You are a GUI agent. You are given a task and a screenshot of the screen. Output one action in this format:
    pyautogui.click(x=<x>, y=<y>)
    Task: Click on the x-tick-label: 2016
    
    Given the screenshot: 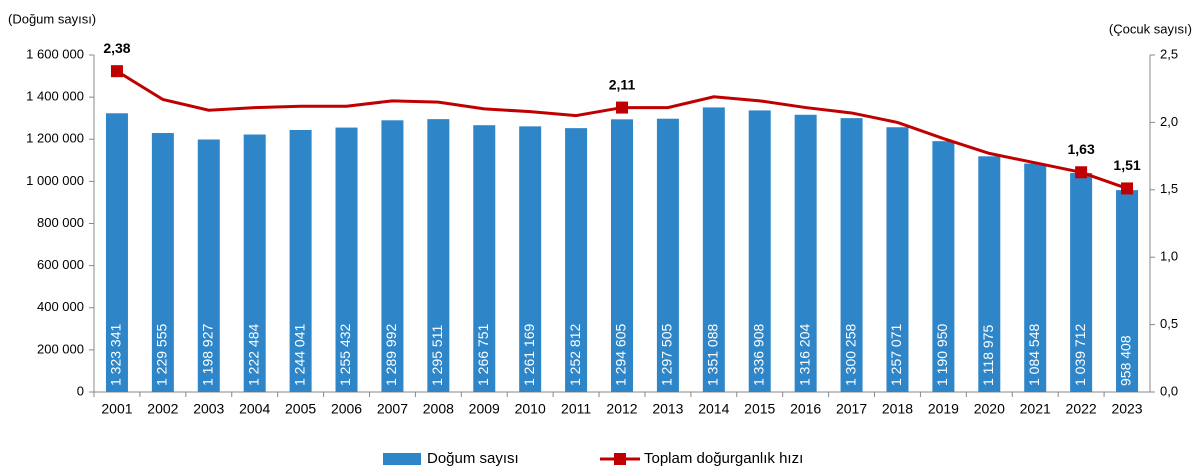 What is the action you would take?
    pyautogui.click(x=805, y=409)
    